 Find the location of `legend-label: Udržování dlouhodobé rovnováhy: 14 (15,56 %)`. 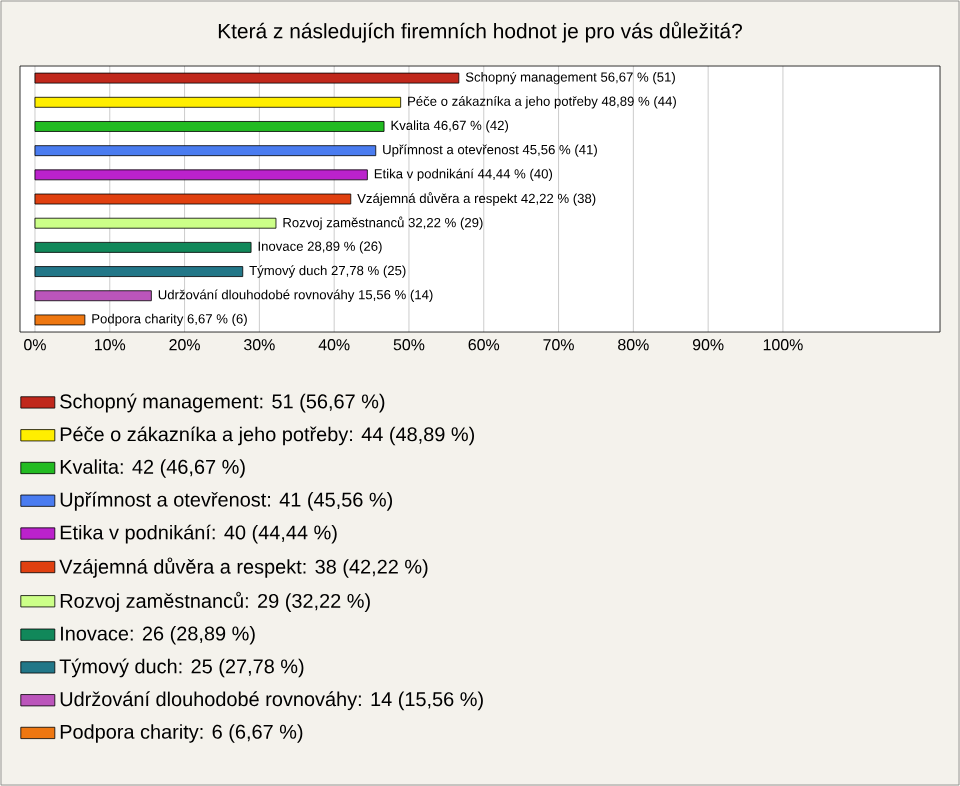

legend-label: Udržování dlouhodobé rovnováhy: 14 (15,56 %) is located at coordinates (271, 701).